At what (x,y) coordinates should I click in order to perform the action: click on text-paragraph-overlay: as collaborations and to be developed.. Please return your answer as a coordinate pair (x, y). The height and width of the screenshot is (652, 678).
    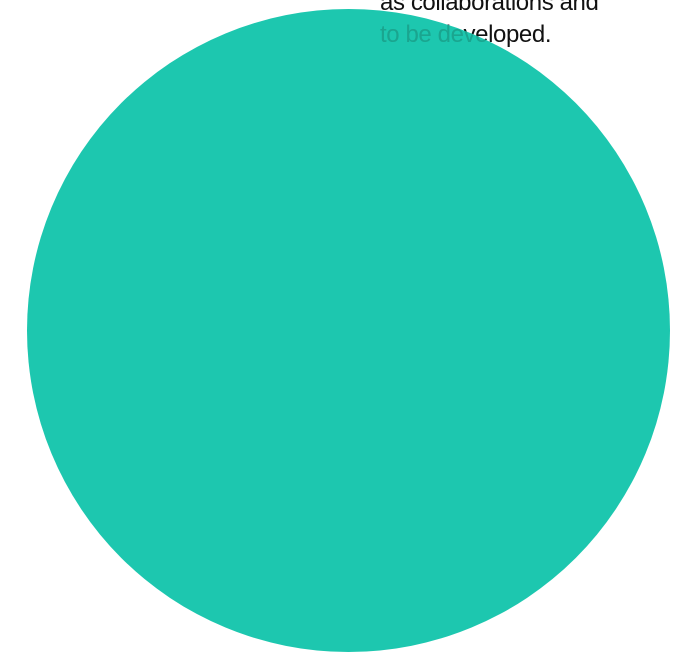
    Looking at the image, I should click on (524, 25).